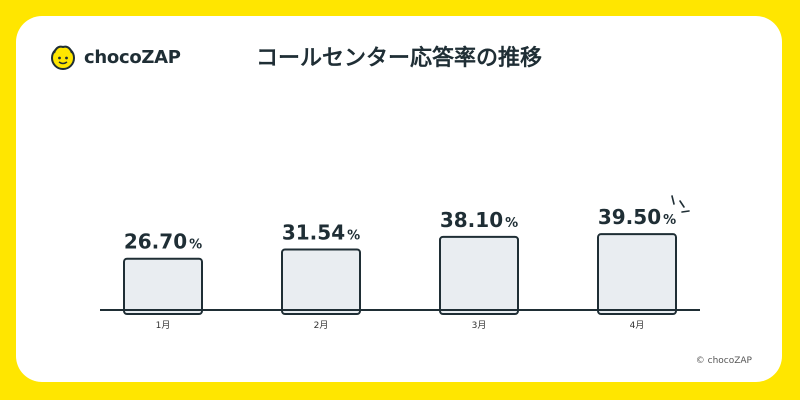 The width and height of the screenshot is (800, 400). What do you see at coordinates (163, 242) in the screenshot?
I see `data-label-1: 26.70%` at bounding box center [163, 242].